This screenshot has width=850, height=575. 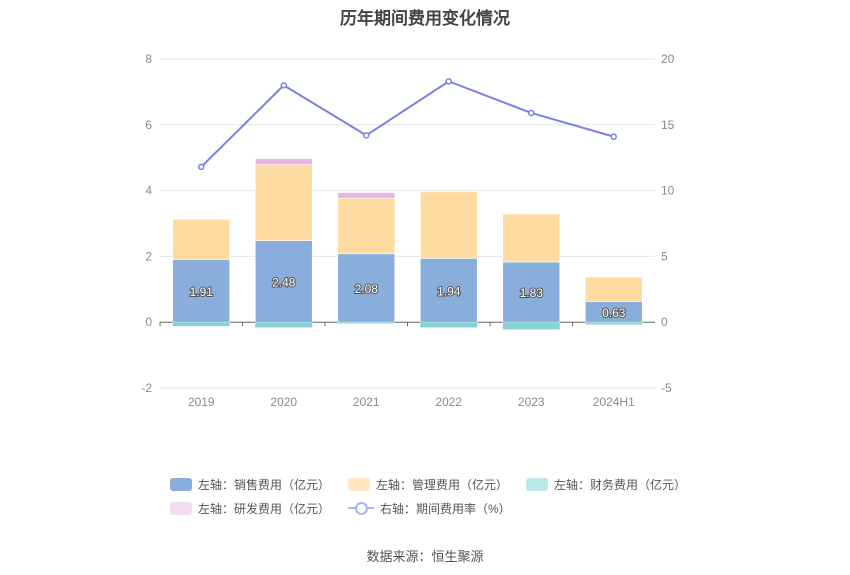 What do you see at coordinates (148, 59) in the screenshot?
I see `left-axis-tick: 8` at bounding box center [148, 59].